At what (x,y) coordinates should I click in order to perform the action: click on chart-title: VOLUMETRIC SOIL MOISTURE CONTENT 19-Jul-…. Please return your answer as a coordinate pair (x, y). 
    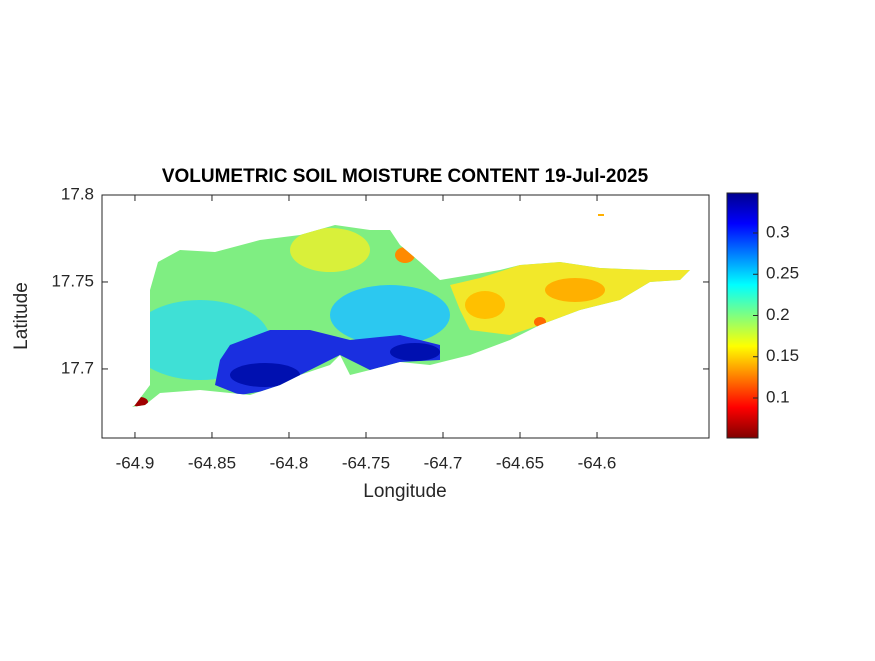
    Looking at the image, I should click on (405, 176).